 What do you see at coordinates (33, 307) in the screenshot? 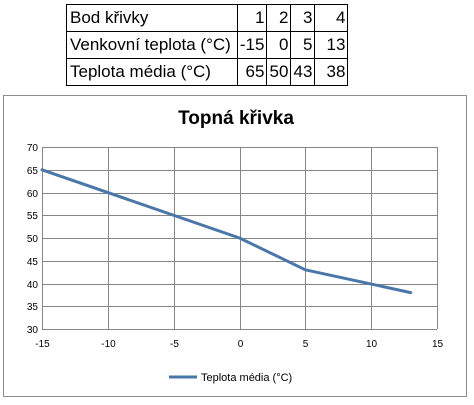
I see `y-tick-label: 35` at bounding box center [33, 307].